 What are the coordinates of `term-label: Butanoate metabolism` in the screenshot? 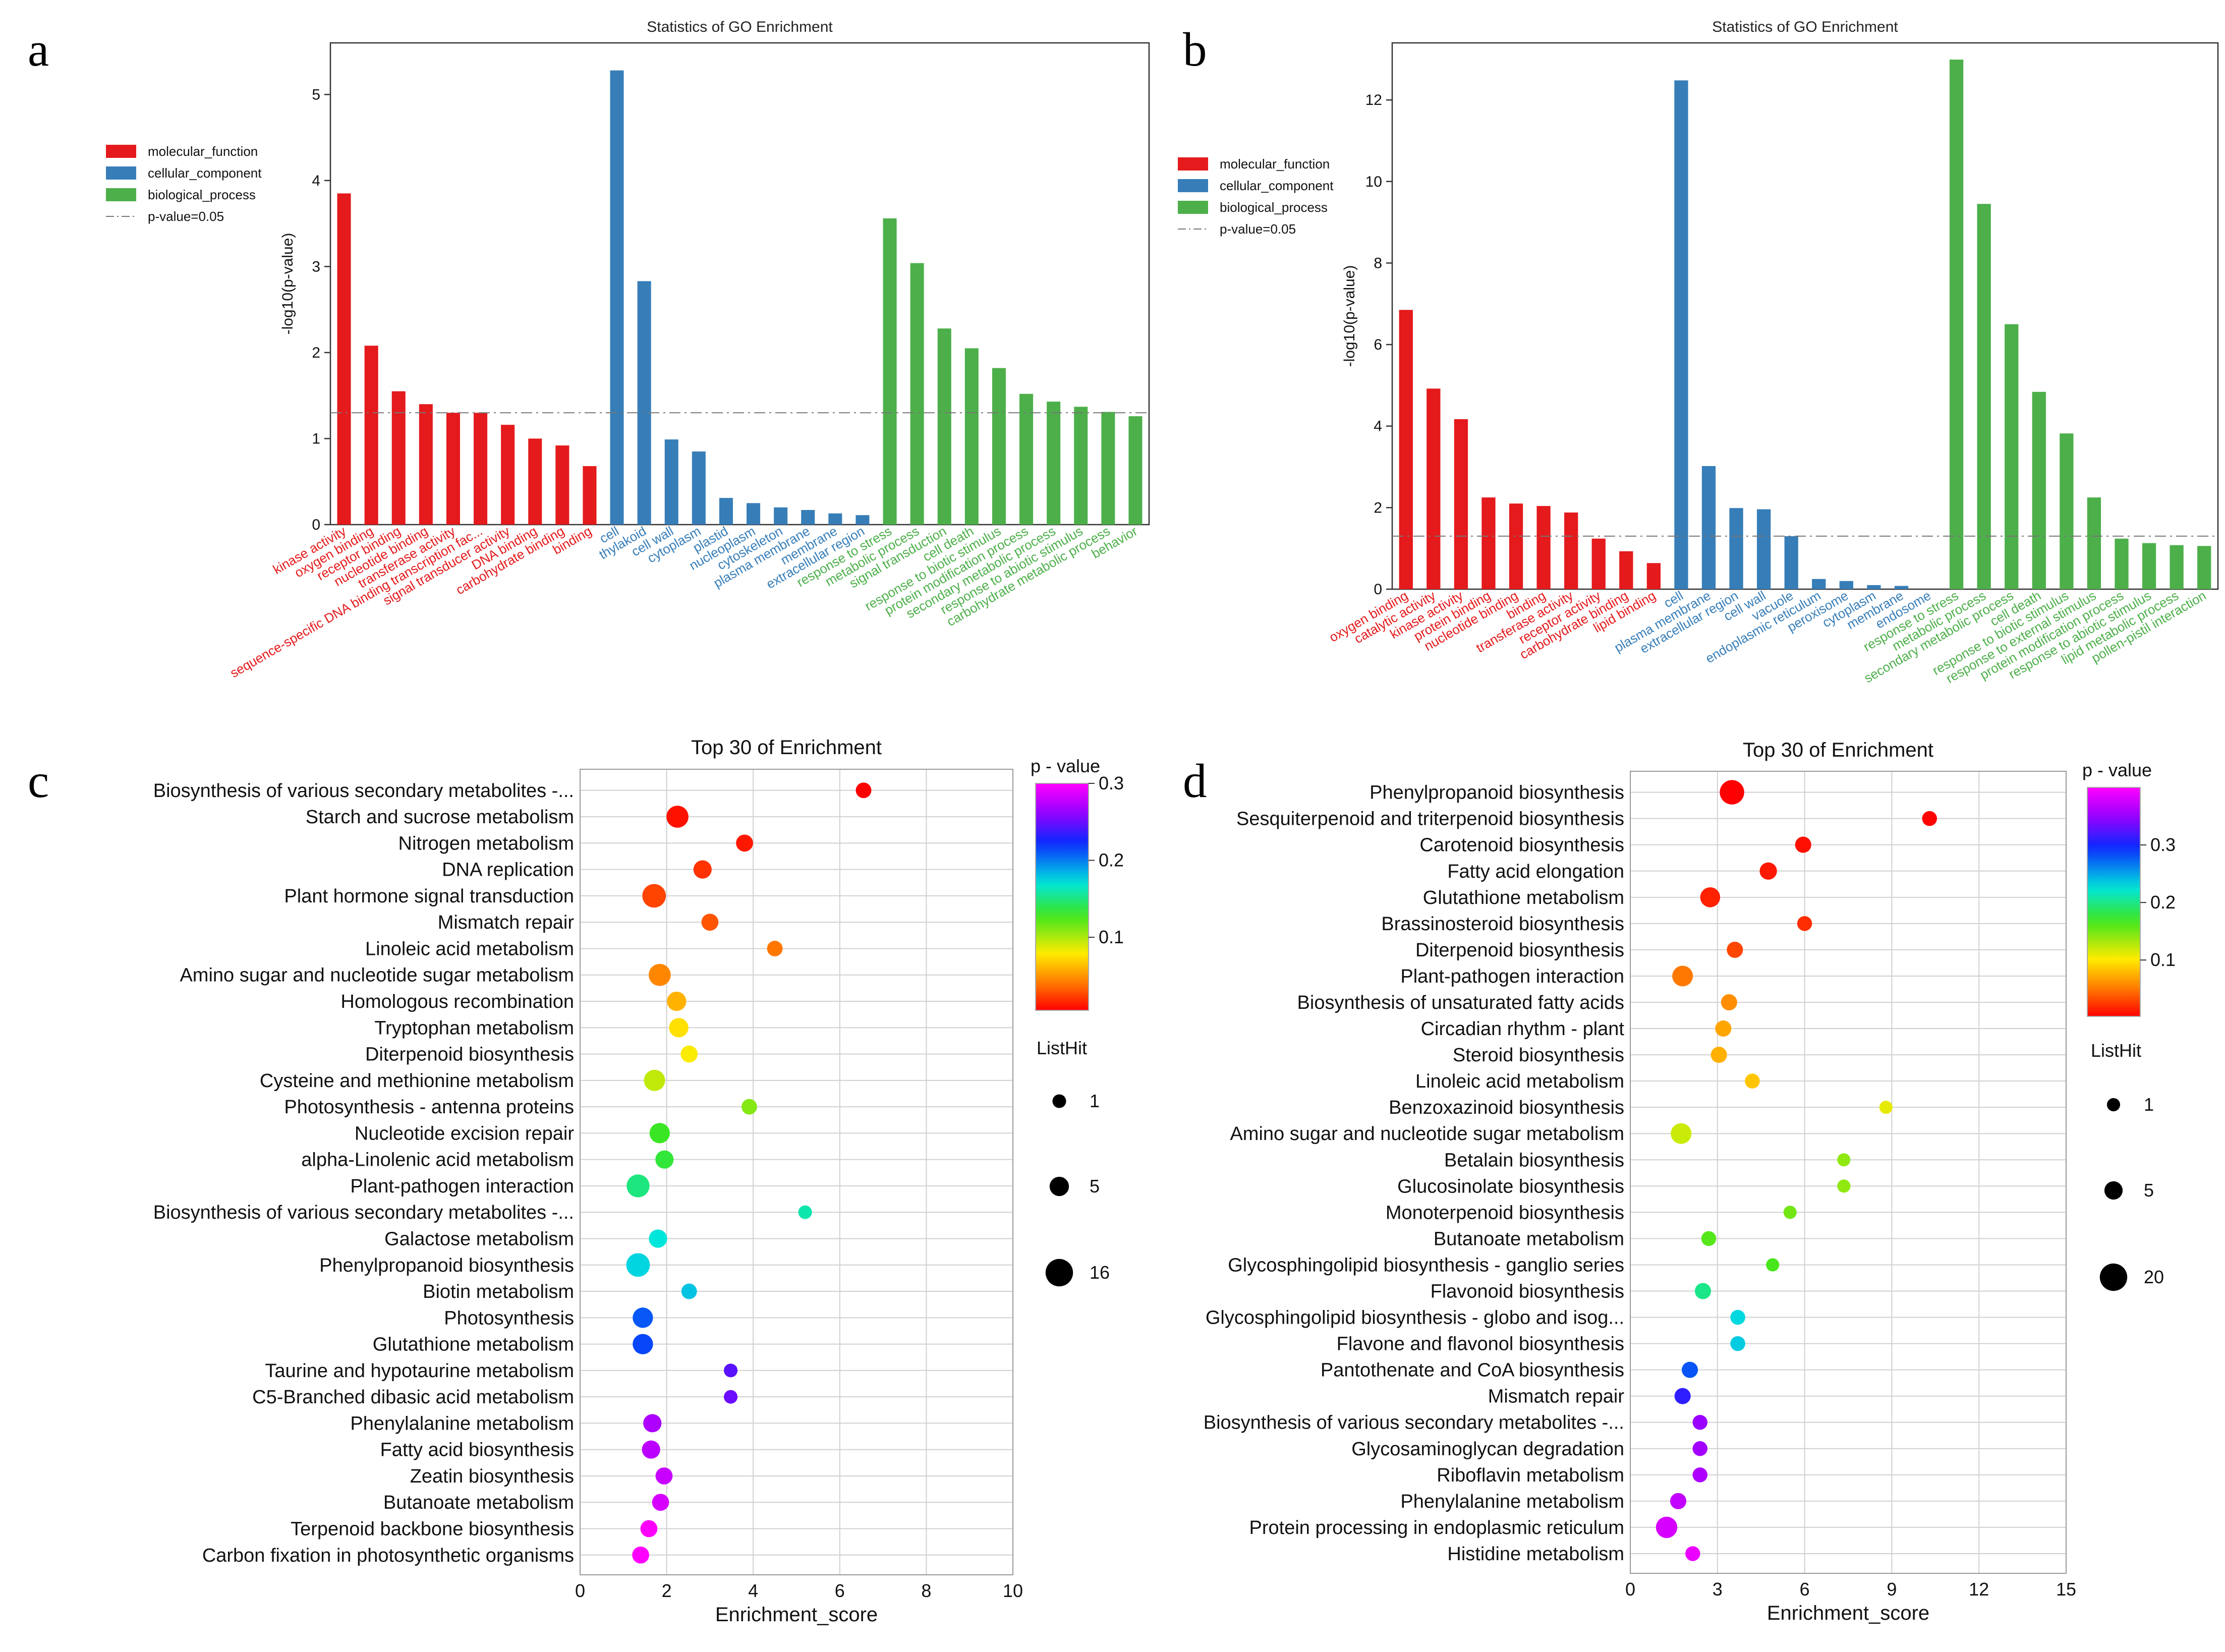 It's located at (1529, 1238).